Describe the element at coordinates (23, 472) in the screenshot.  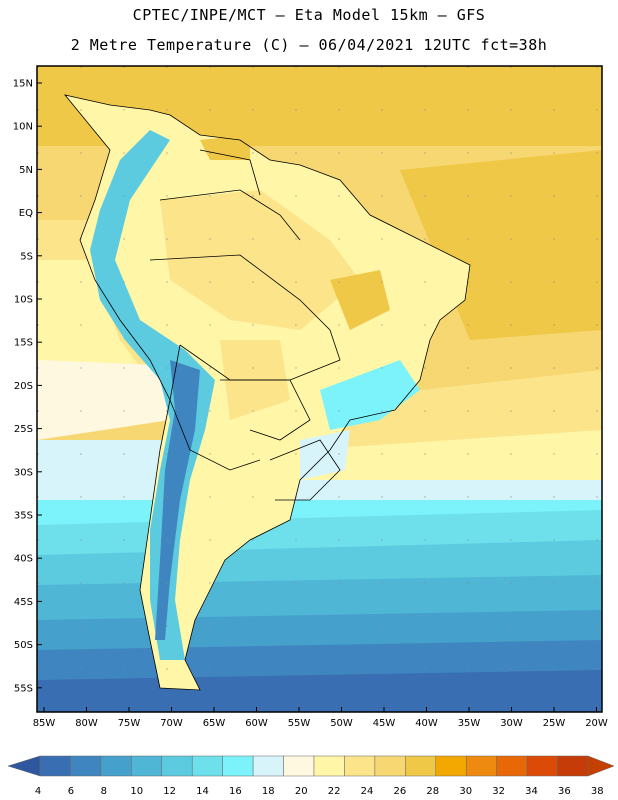
I see `lat-label: 30S` at that location.